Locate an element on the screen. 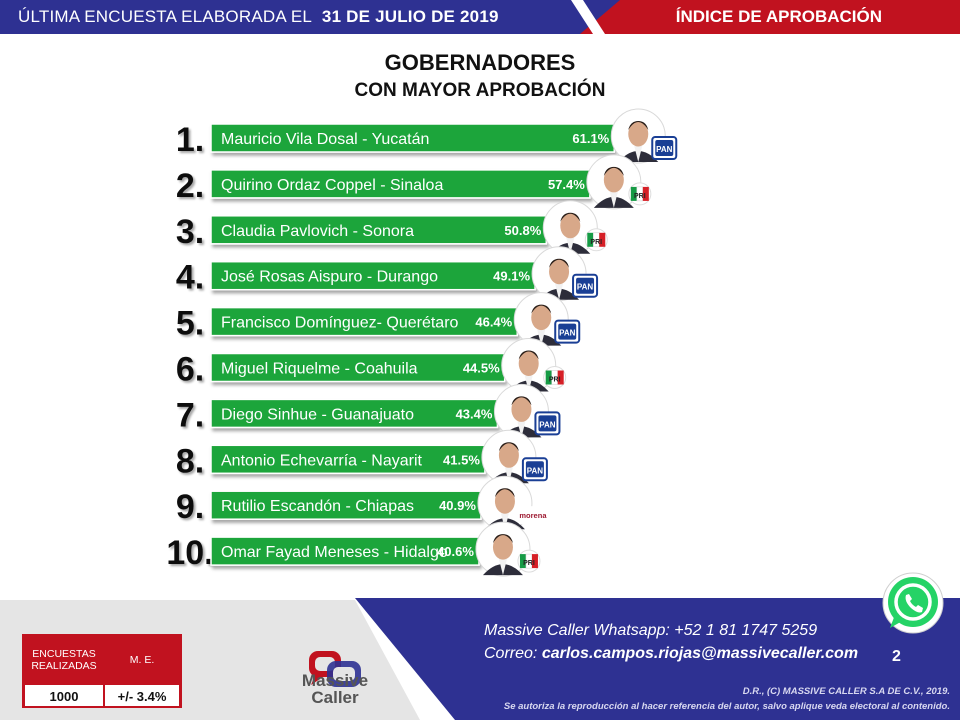 The height and width of the screenshot is (720, 960). surveys-value: 1000 is located at coordinates (64, 696).